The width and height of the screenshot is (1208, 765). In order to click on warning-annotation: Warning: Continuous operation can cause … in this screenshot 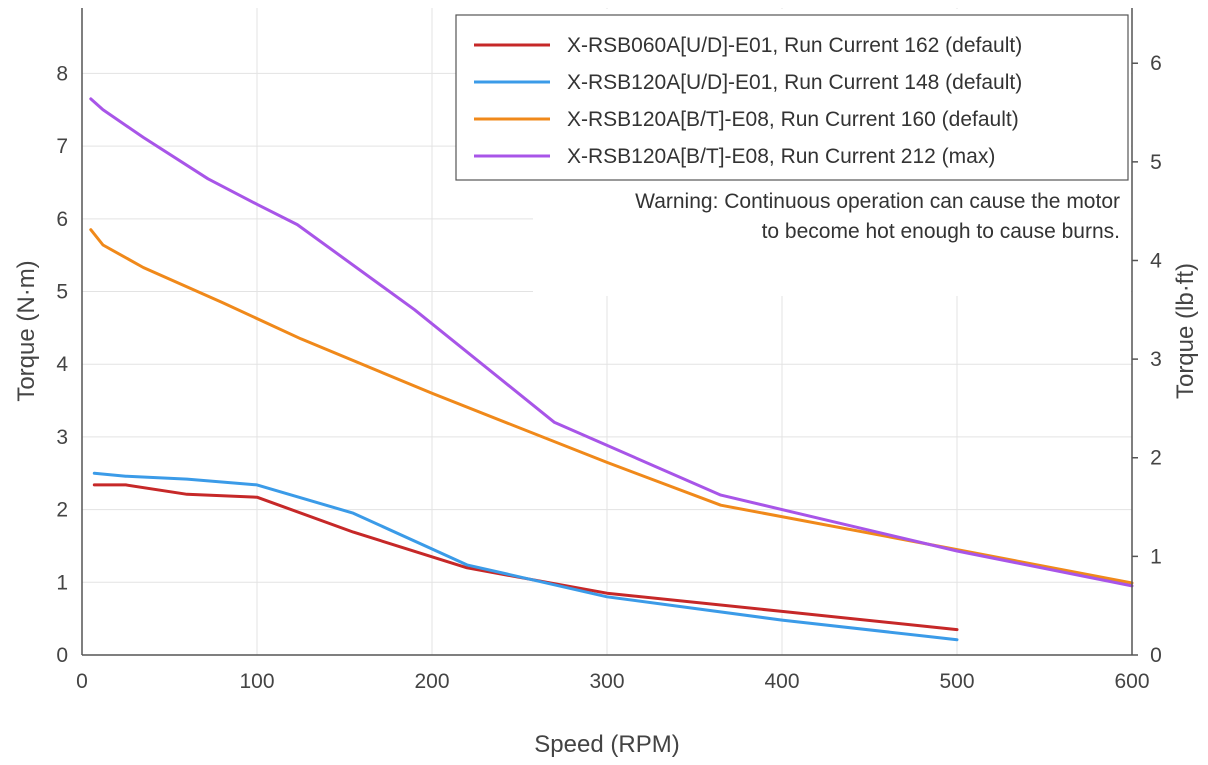, I will do `click(877, 216)`.